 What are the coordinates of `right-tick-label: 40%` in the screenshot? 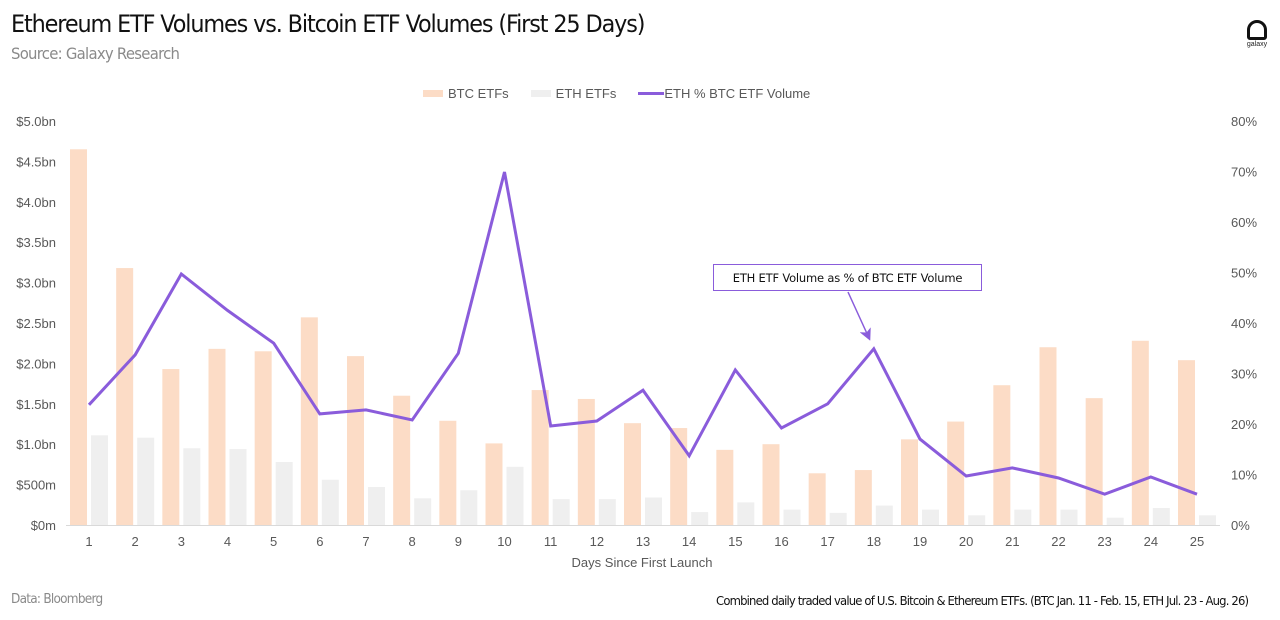 It's located at (1244, 323).